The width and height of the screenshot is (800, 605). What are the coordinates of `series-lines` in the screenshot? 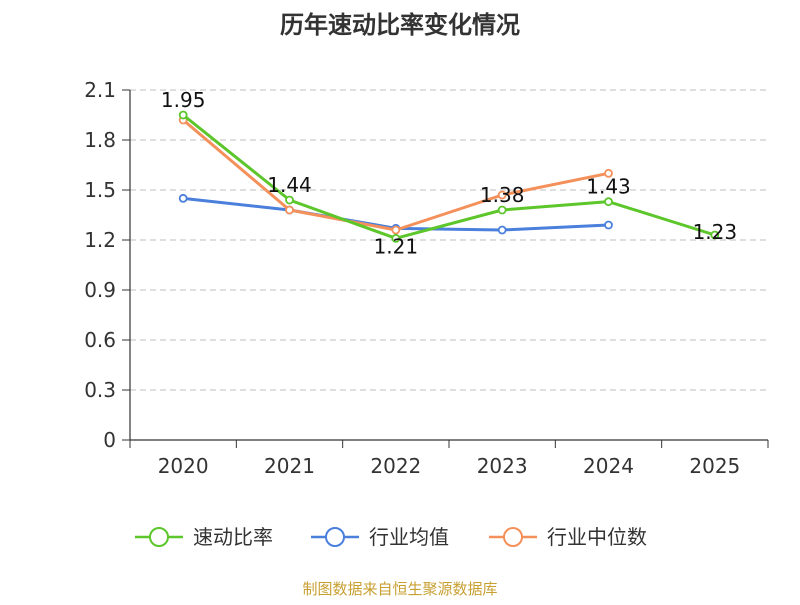 It's located at (449, 176).